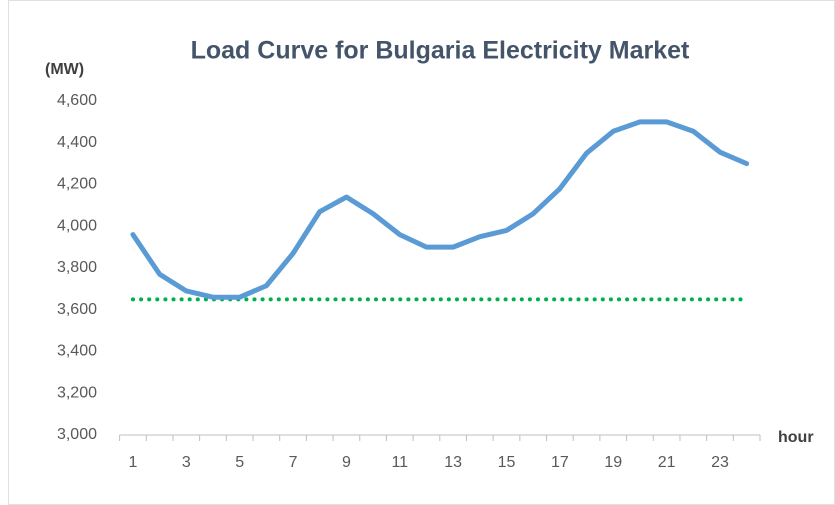  I want to click on x-tick-label: 19, so click(613, 462).